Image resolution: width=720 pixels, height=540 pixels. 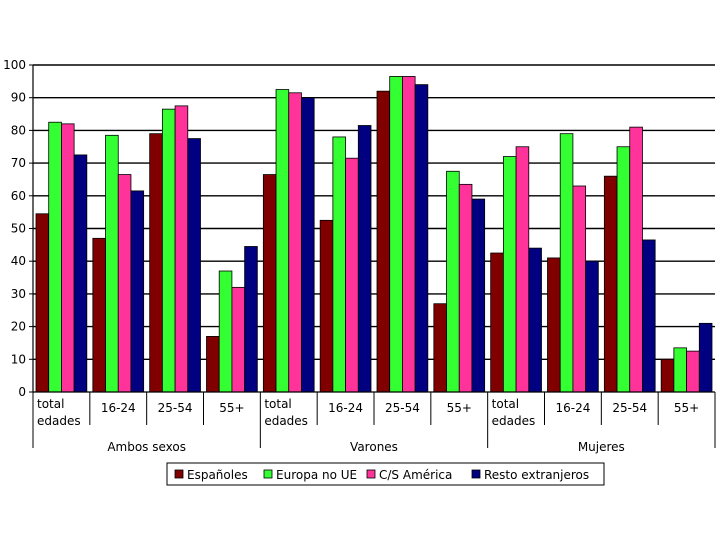 I want to click on group-labels: Ambos sexos Varones Mujeres, so click(x=366, y=447).